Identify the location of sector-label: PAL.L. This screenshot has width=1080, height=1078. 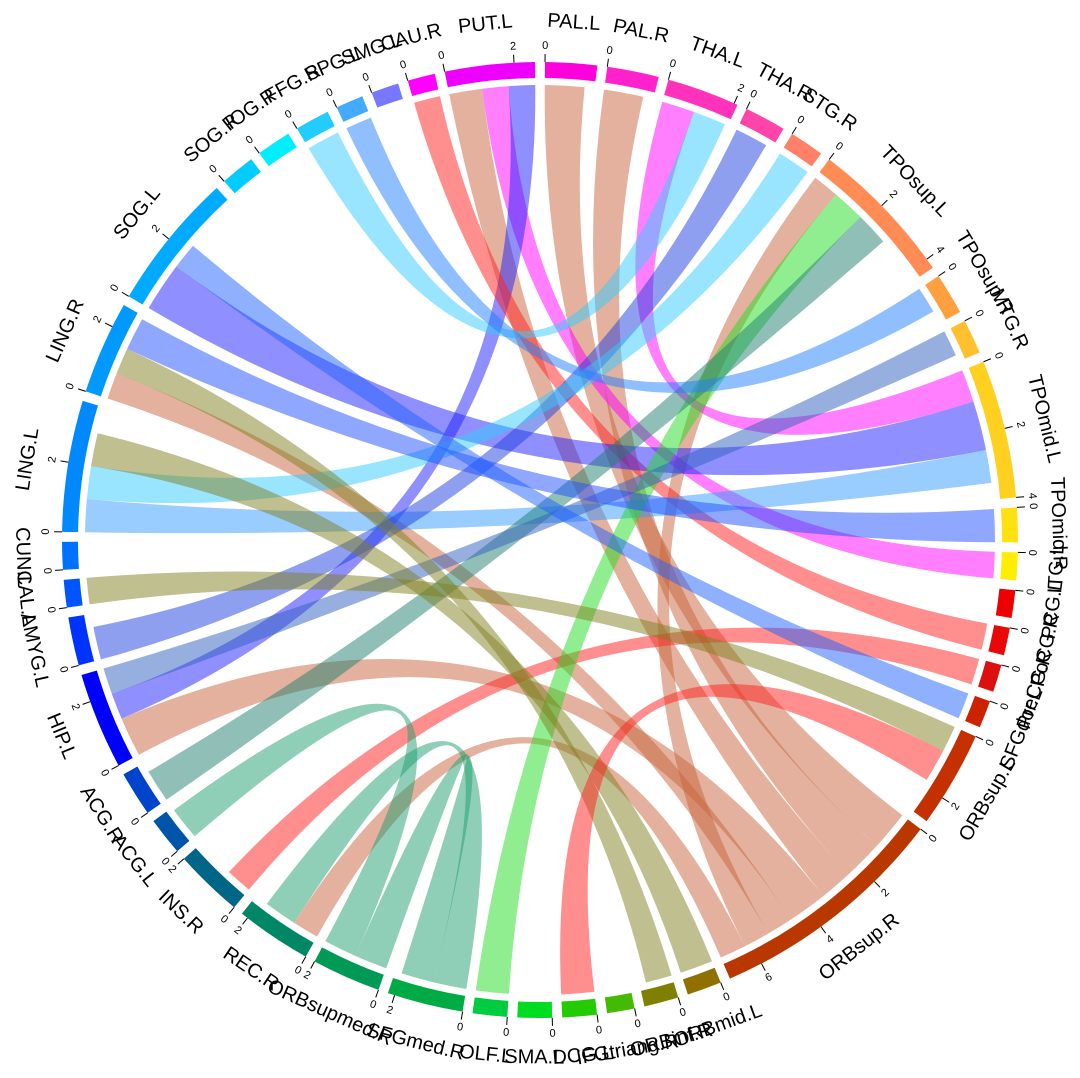
(574, 22).